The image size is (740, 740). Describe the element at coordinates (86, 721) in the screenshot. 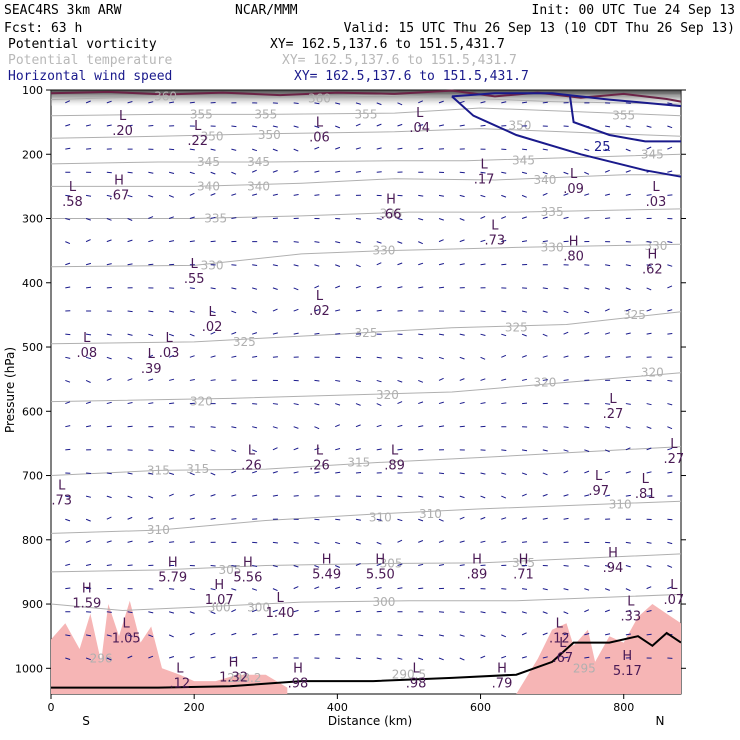

I see `south-end-label: S` at that location.